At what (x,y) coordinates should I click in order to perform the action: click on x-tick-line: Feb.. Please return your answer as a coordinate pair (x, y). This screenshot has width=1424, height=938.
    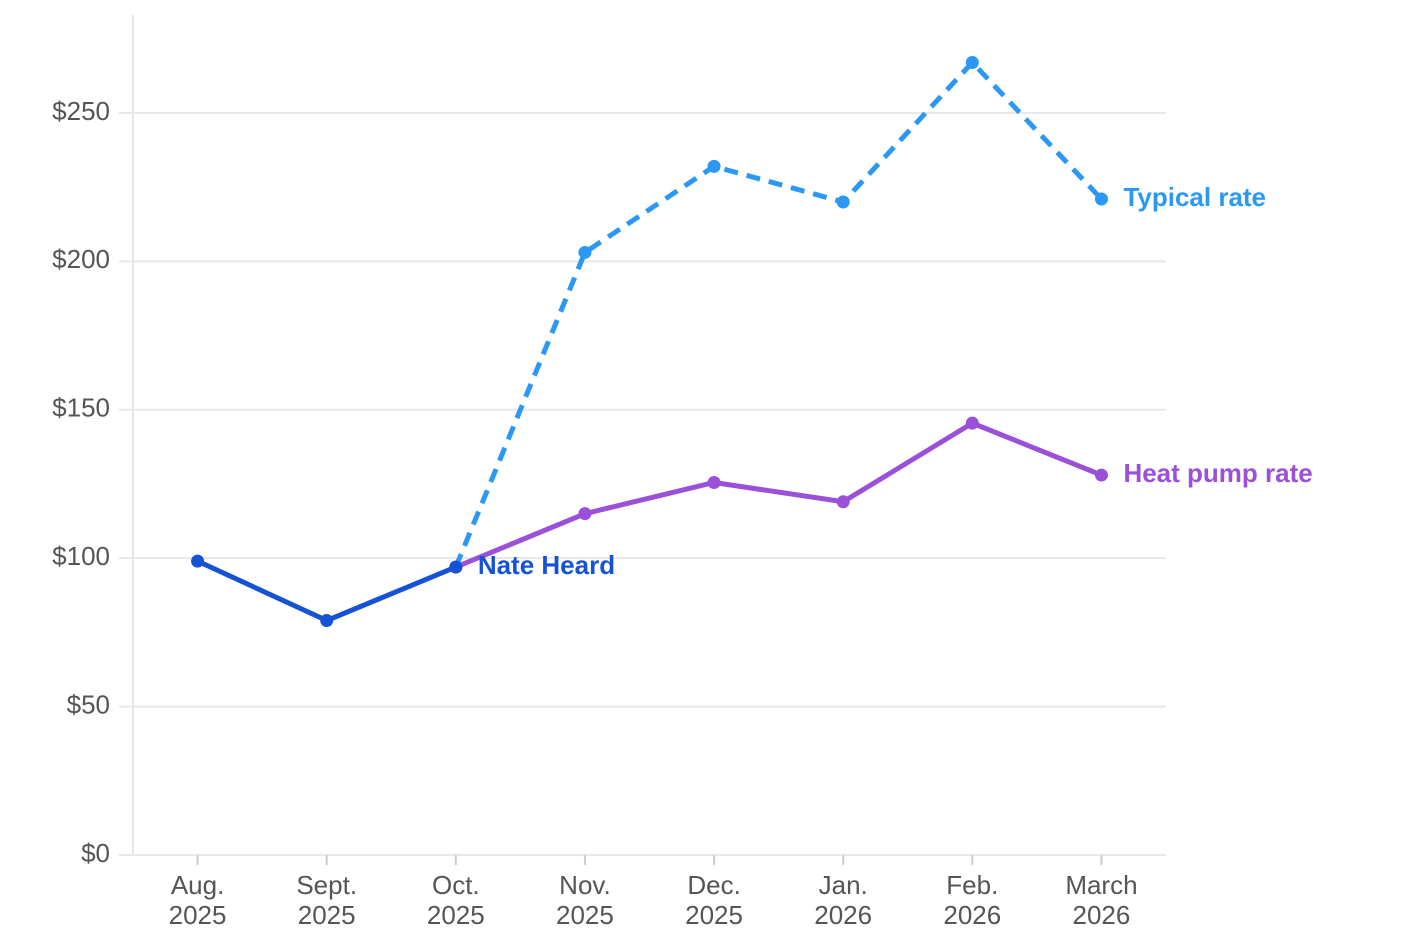
    Looking at the image, I should click on (972, 885).